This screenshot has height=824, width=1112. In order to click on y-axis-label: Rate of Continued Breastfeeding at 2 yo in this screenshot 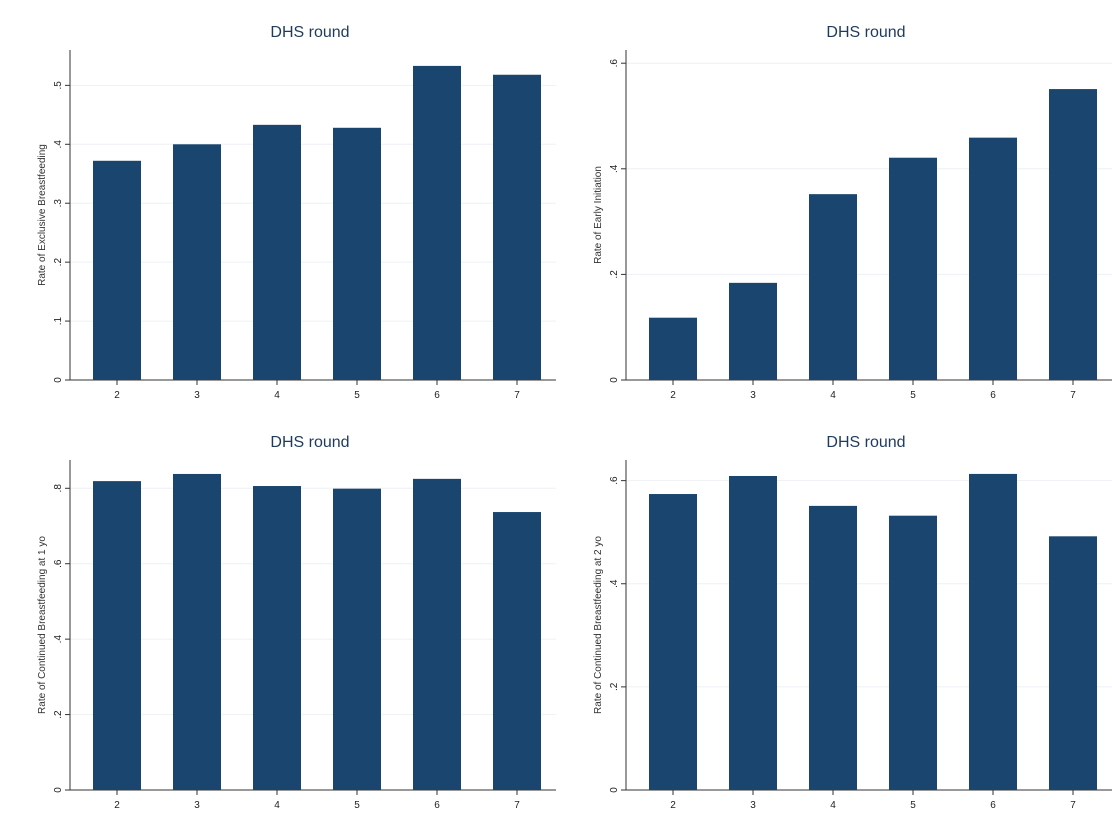, I will do `click(598, 625)`.